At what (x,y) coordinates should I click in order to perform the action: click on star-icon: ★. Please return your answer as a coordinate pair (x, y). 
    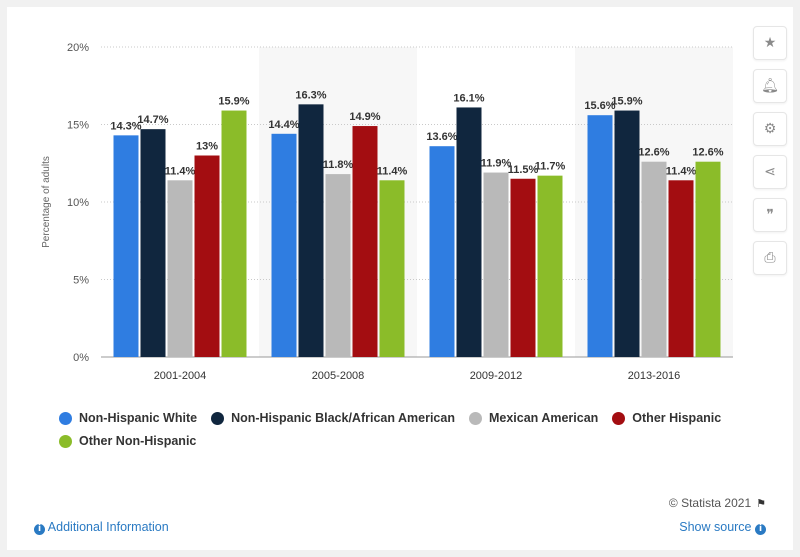
    Looking at the image, I should click on (770, 43).